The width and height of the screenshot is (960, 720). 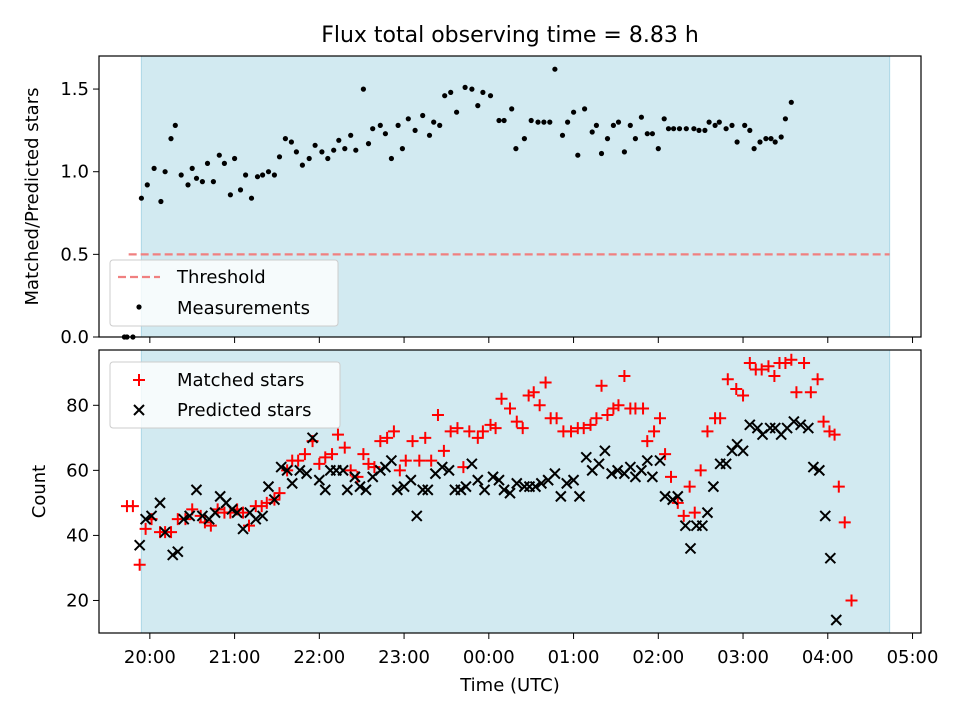 What do you see at coordinates (221, 277) in the screenshot?
I see `legend-threshold-label: Threshold` at bounding box center [221, 277].